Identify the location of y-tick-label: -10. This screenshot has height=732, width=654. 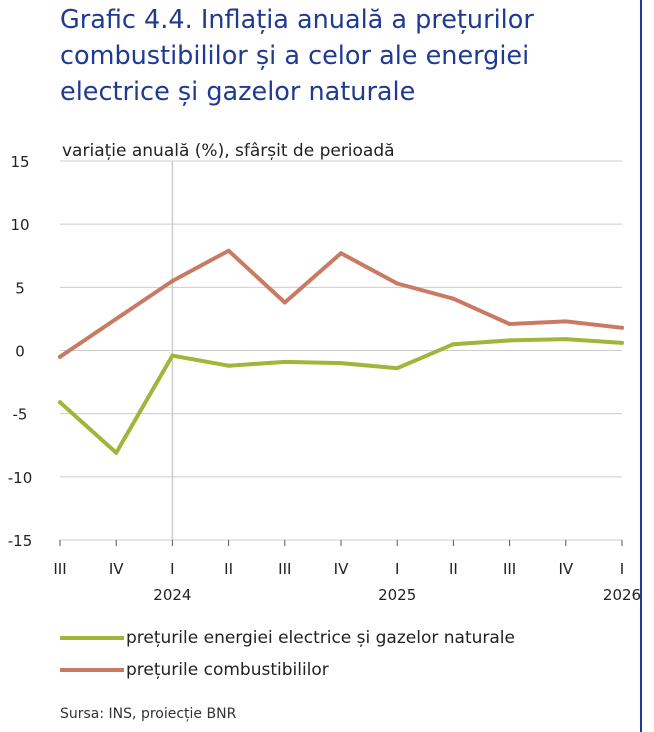
(20, 478).